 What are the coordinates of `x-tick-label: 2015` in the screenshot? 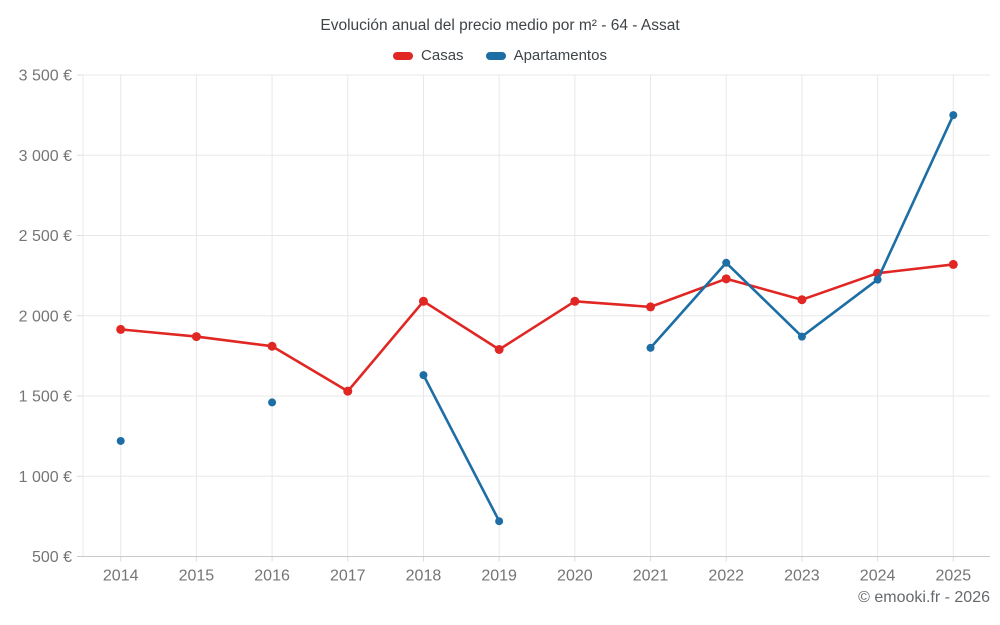 It's located at (197, 576).